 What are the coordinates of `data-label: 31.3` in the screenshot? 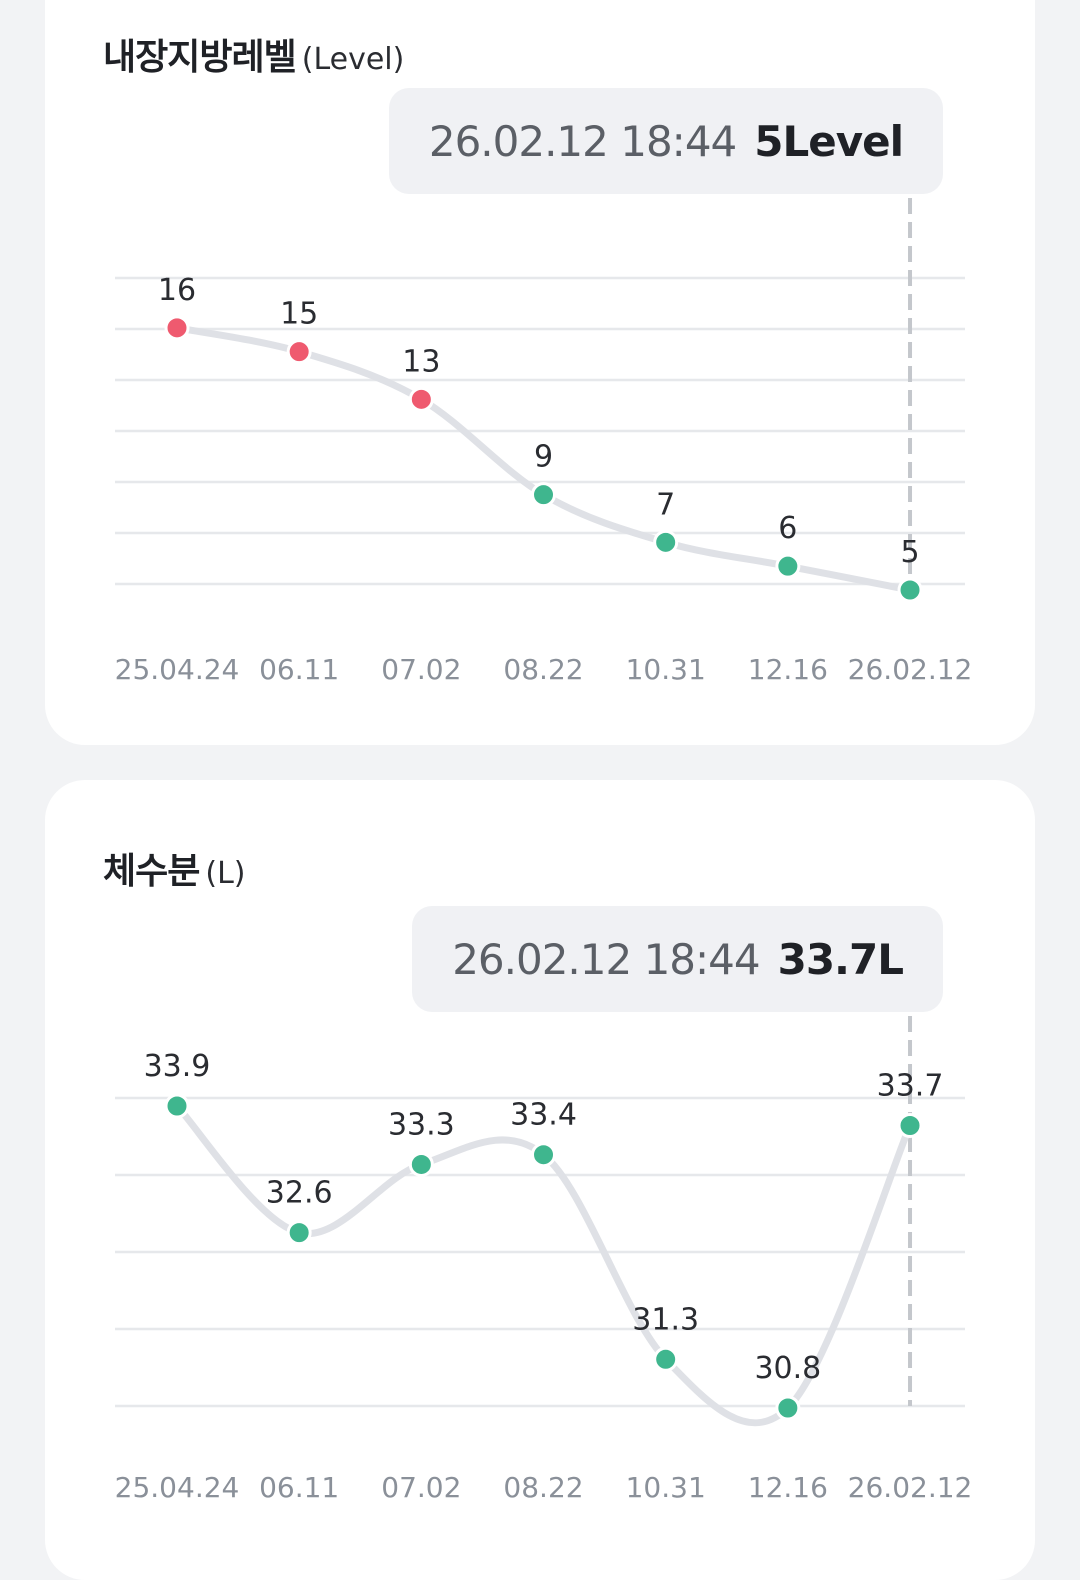 It's located at (665, 1319).